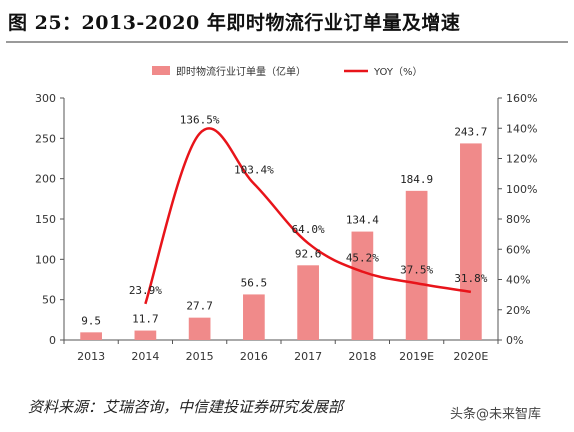 The image size is (574, 432). Describe the element at coordinates (45, 98) in the screenshot. I see `left-tick-label: 300` at that location.